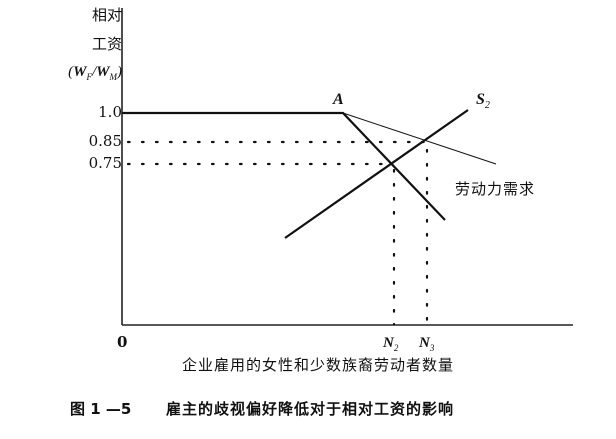 The height and width of the screenshot is (439, 616). Describe the element at coordinates (495, 189) in the screenshot. I see `demand-label: 劳动力需求` at that location.